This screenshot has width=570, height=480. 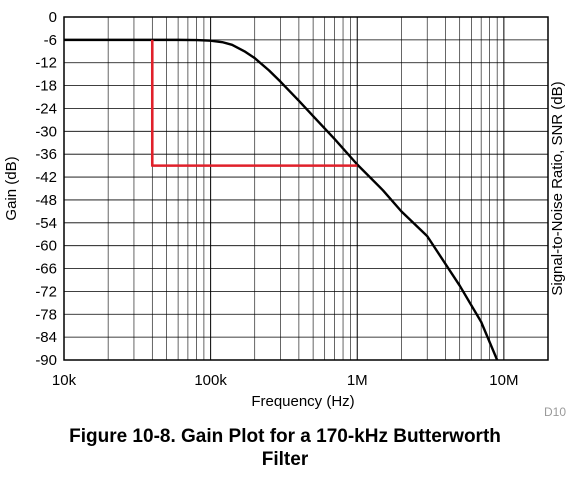 What do you see at coordinates (46, 360) in the screenshot?
I see `y-tick-label-15: -90` at bounding box center [46, 360].